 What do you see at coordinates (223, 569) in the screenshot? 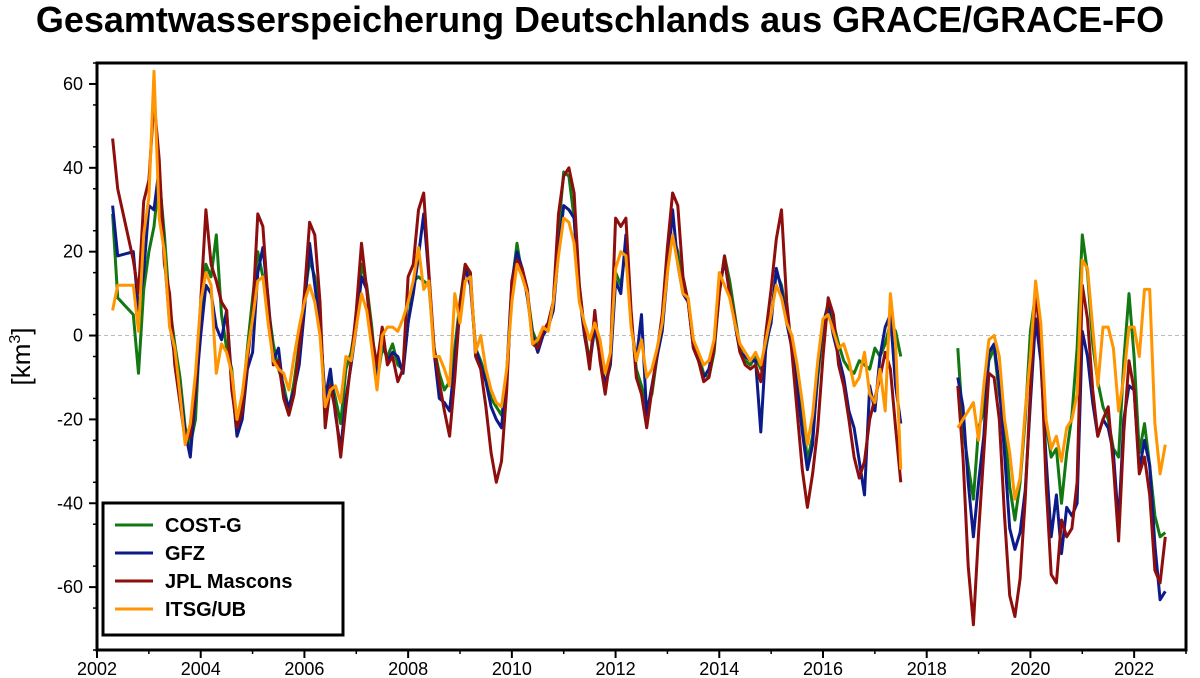
I see `legend: COST-G GFZ JPL Mascons ITSG/UB` at bounding box center [223, 569].